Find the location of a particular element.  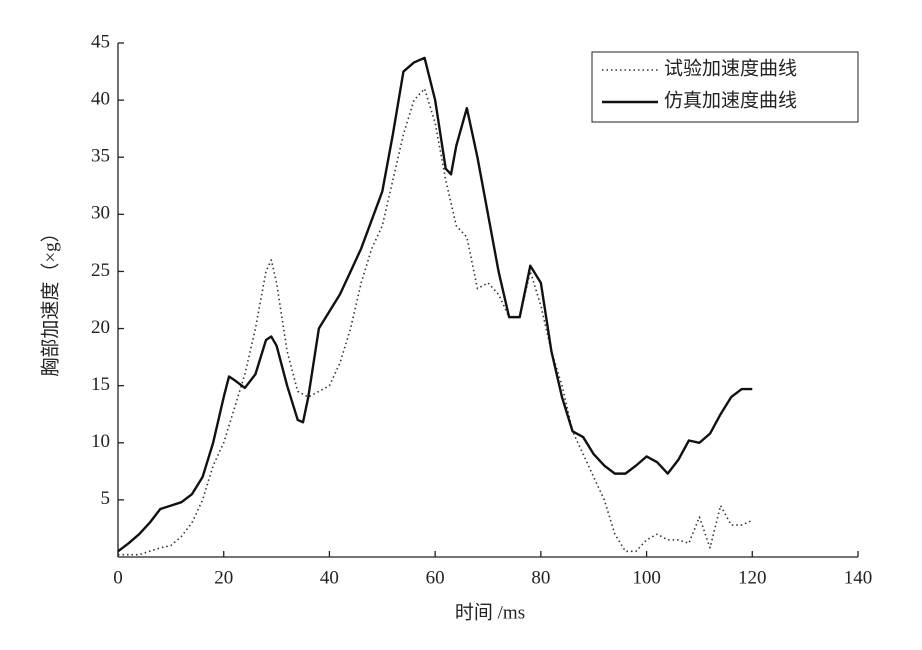

x-tick-label: 140 is located at coordinates (858, 577).